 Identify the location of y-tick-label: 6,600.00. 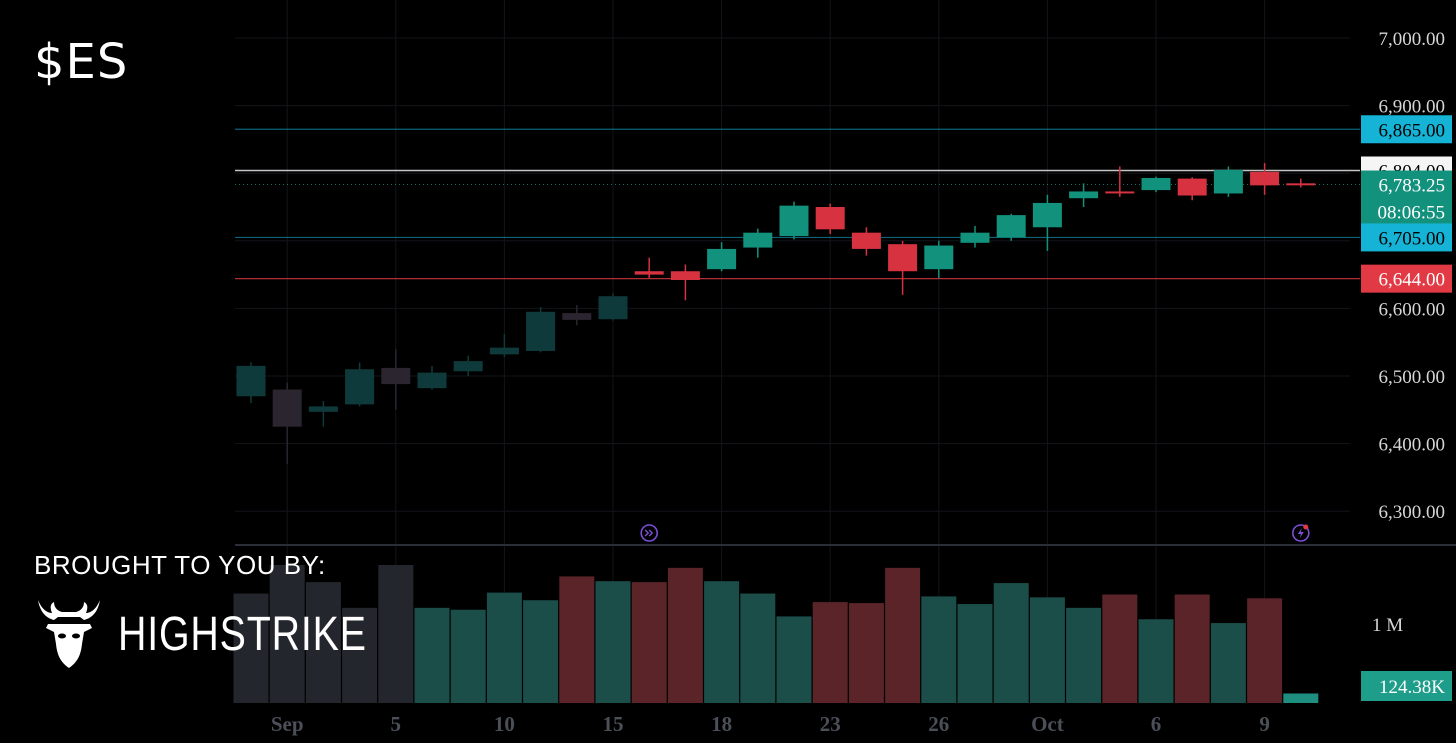
(1412, 309).